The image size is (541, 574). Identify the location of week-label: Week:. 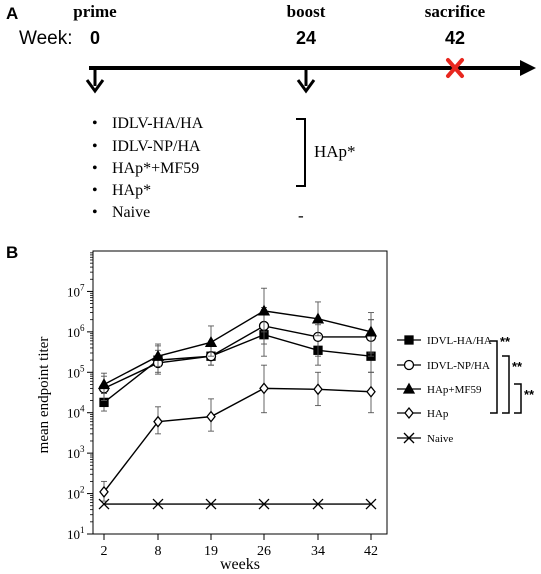
(46, 38).